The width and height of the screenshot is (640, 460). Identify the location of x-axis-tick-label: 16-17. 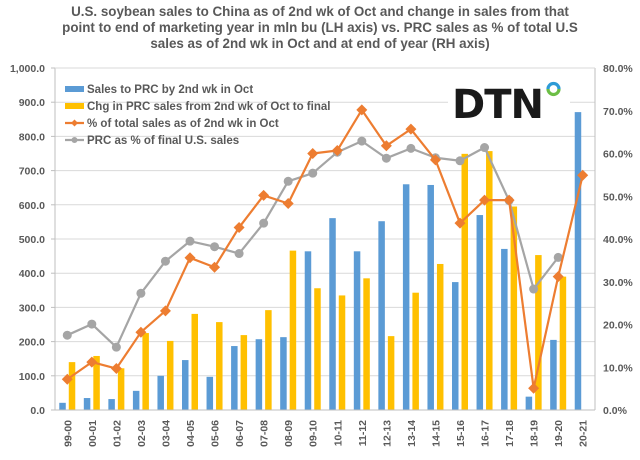
(486, 433).